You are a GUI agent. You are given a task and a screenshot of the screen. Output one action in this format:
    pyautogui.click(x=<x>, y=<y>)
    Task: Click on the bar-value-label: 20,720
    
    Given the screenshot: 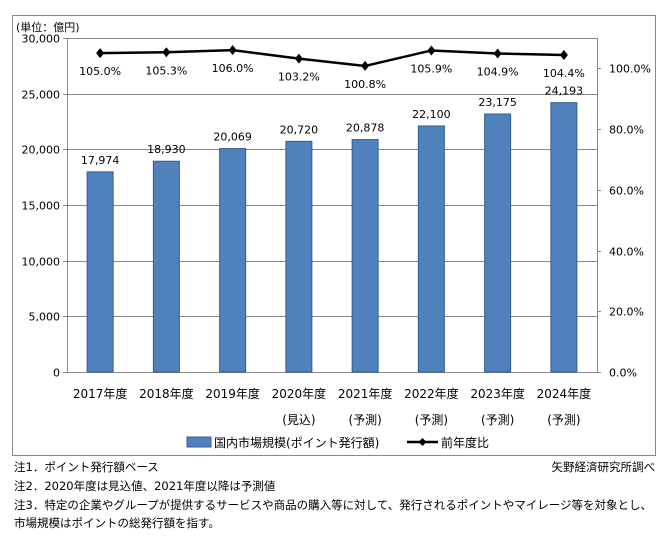 What is the action you would take?
    pyautogui.click(x=299, y=129)
    